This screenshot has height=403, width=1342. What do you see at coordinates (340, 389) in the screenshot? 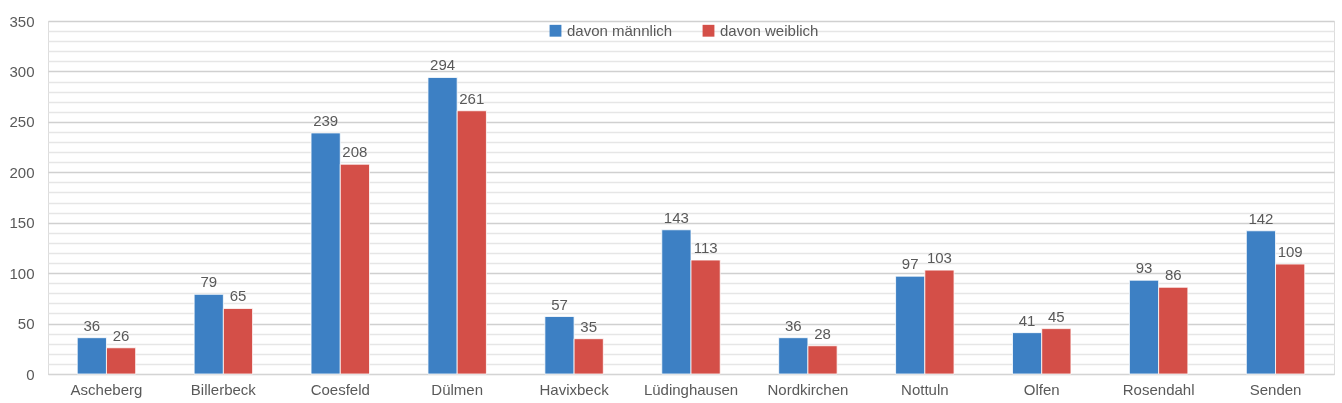
I see `x-tick-label: Coesfeld` at bounding box center [340, 389].